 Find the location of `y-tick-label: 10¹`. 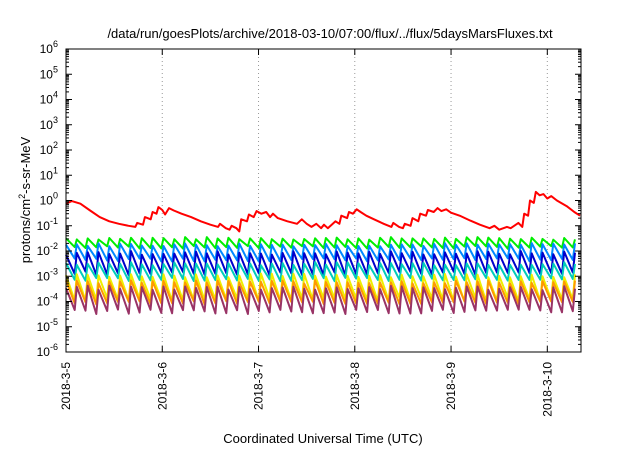

y-tick-label: 10¹ is located at coordinates (49, 173).